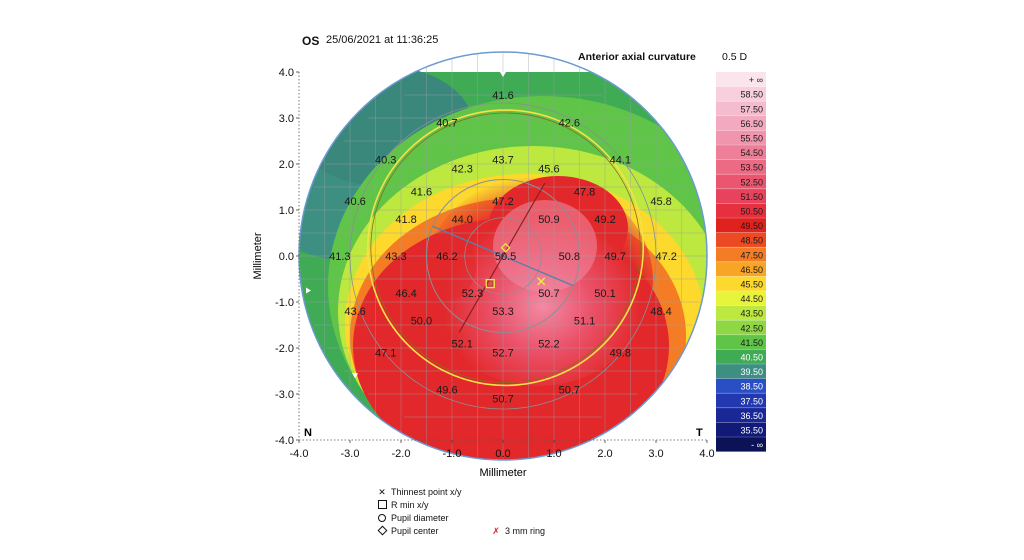 Image resolution: width=1024 pixels, height=560 pixels. I want to click on map-value-label: 48.4, so click(660, 312).